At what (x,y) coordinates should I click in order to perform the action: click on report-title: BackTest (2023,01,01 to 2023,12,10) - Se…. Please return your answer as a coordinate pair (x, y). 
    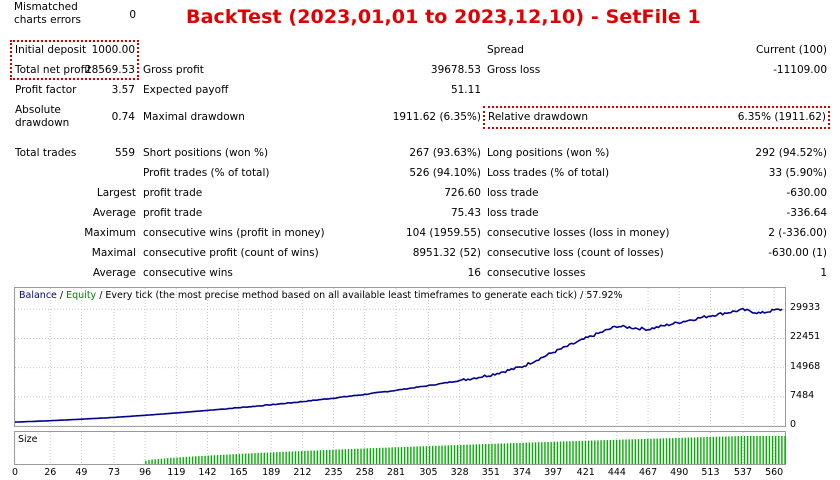
    Looking at the image, I should click on (443, 17).